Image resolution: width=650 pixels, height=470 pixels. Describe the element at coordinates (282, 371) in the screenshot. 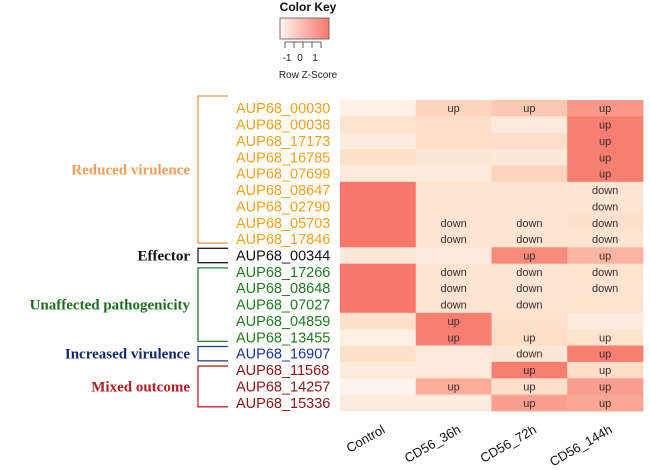

I see `row-label: AUP68_11568` at that location.